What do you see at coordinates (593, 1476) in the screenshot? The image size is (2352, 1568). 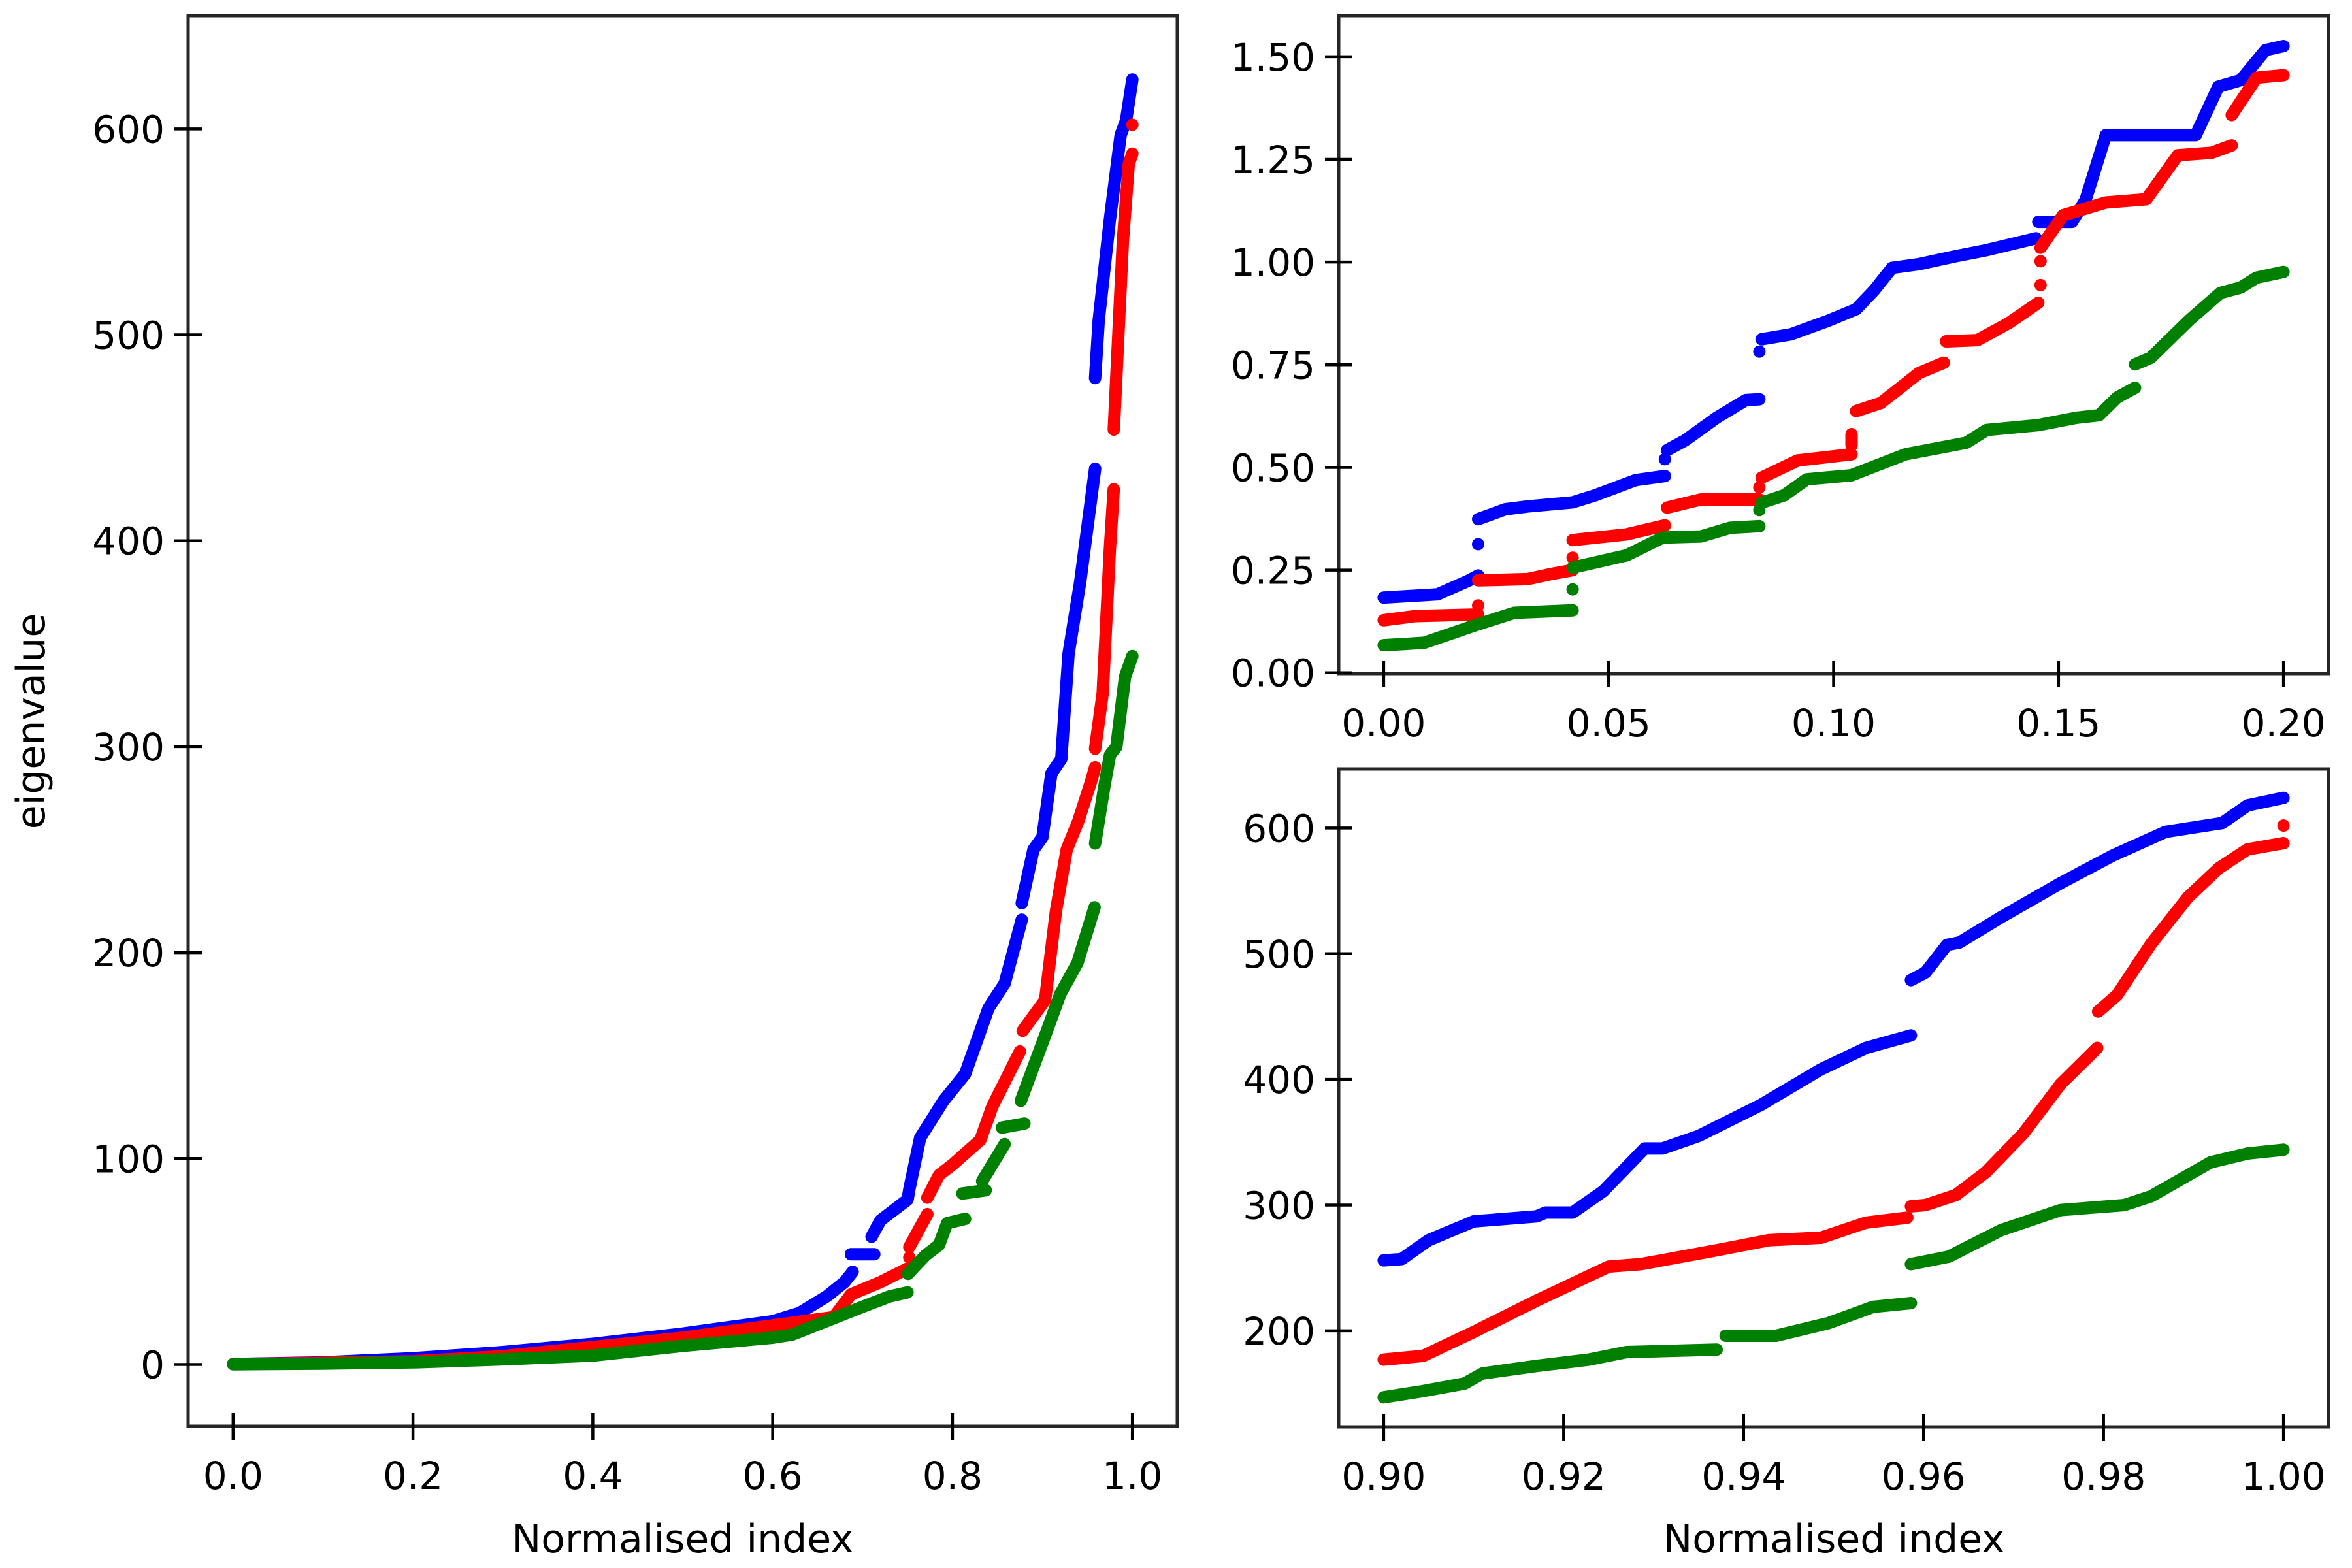 I see `main-x-tick-label: 0.4` at bounding box center [593, 1476].